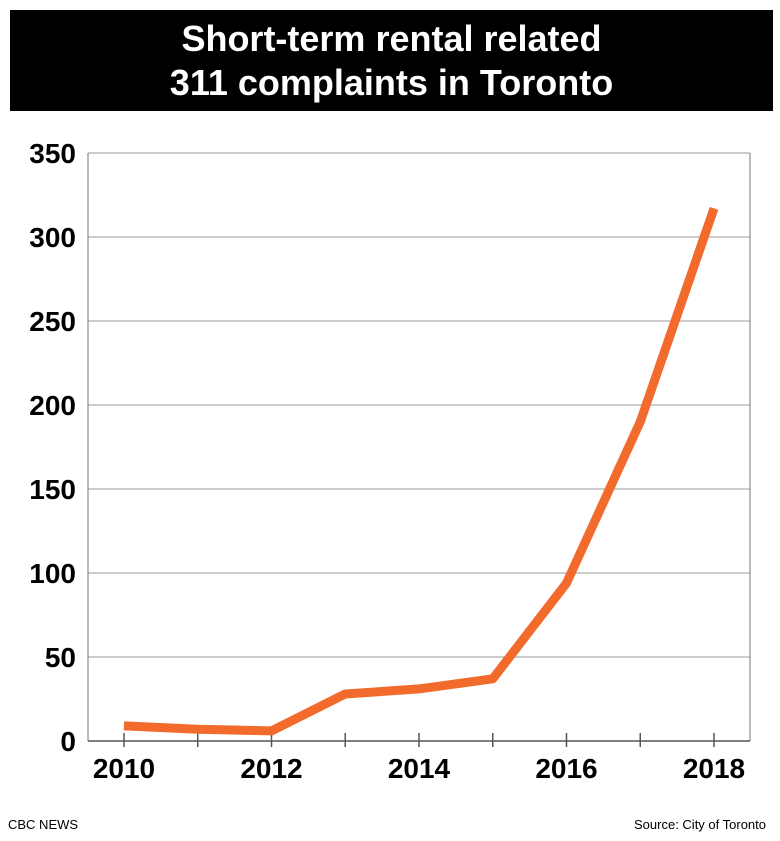 This screenshot has height=841, width=780. Describe the element at coordinates (391, 82) in the screenshot. I see `chart-title-line-2: 311 complaints in Toronto` at that location.